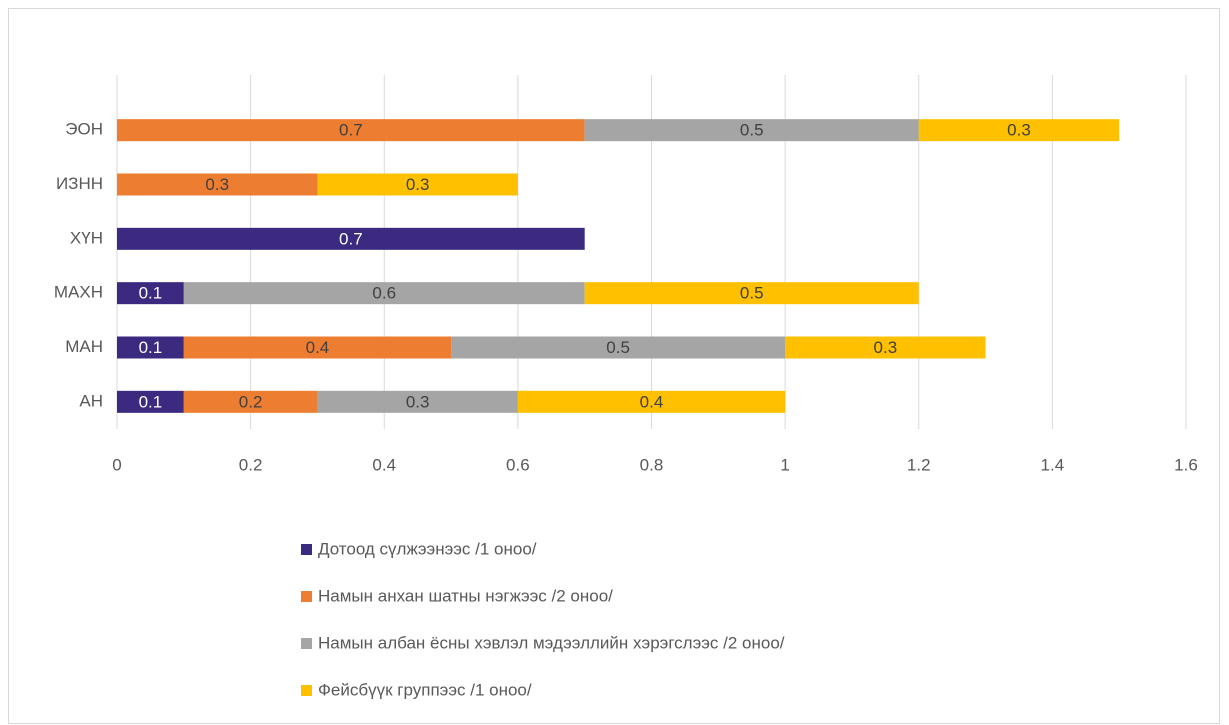 The image size is (1229, 725). Describe the element at coordinates (91, 400) in the screenshot. I see `y-tick-label: АН` at that location.